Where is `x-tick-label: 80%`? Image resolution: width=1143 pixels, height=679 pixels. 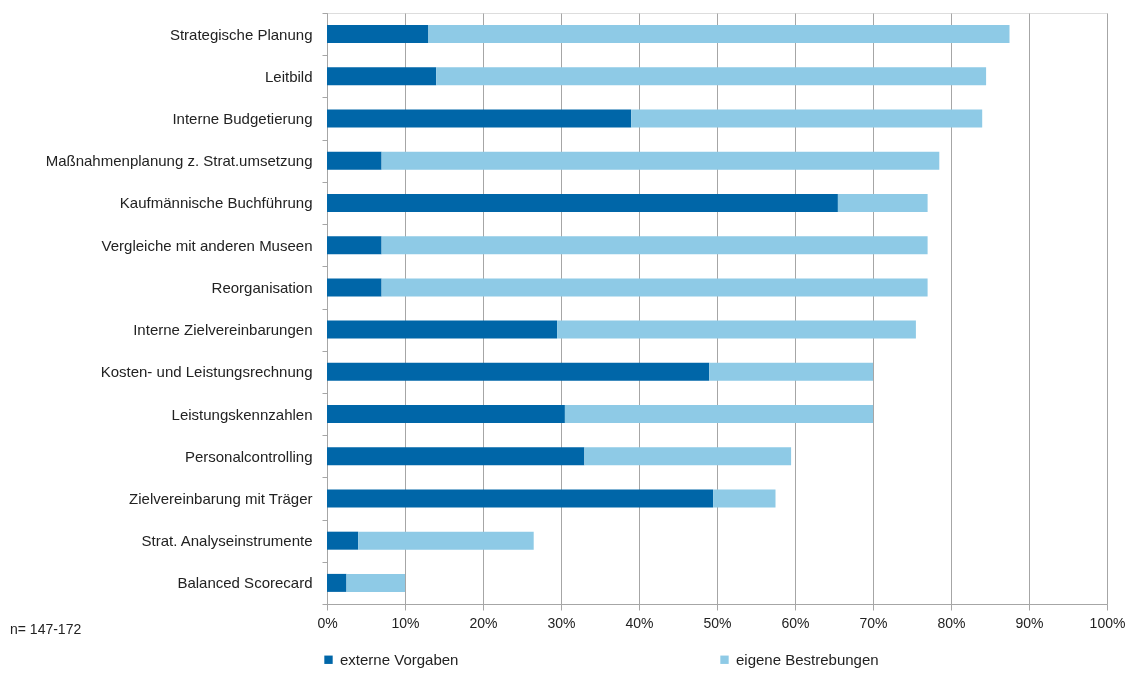 x-tick-label: 80% is located at coordinates (951, 622).